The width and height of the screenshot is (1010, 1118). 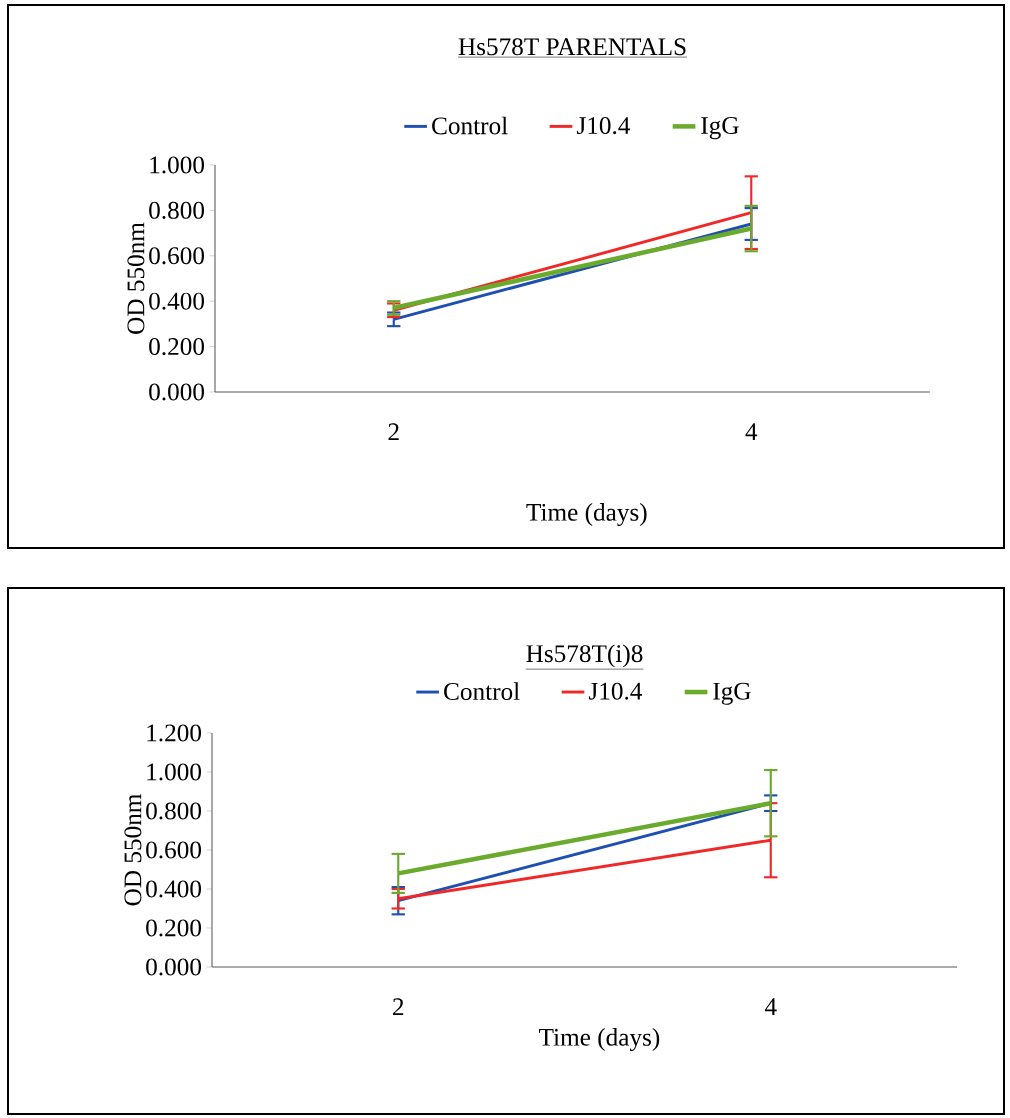 What do you see at coordinates (572, 47) in the screenshot?
I see `chart-title: Hs578T PARENTALS` at bounding box center [572, 47].